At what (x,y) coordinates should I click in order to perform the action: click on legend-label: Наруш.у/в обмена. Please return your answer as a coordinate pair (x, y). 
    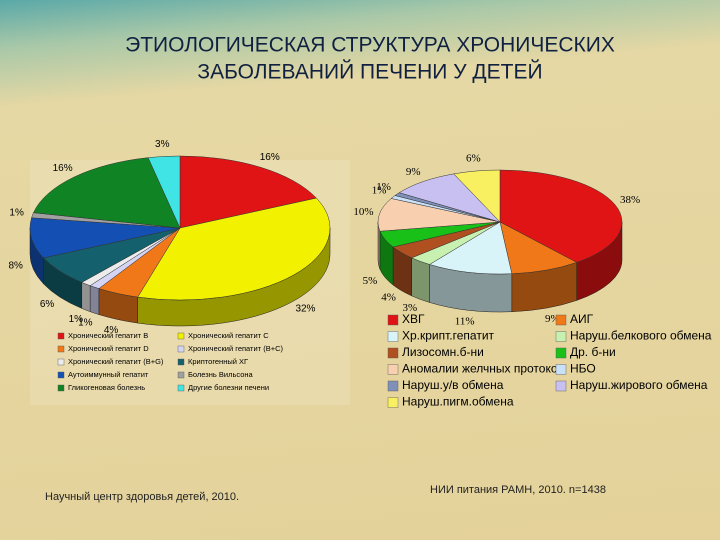
    Looking at the image, I should click on (453, 385).